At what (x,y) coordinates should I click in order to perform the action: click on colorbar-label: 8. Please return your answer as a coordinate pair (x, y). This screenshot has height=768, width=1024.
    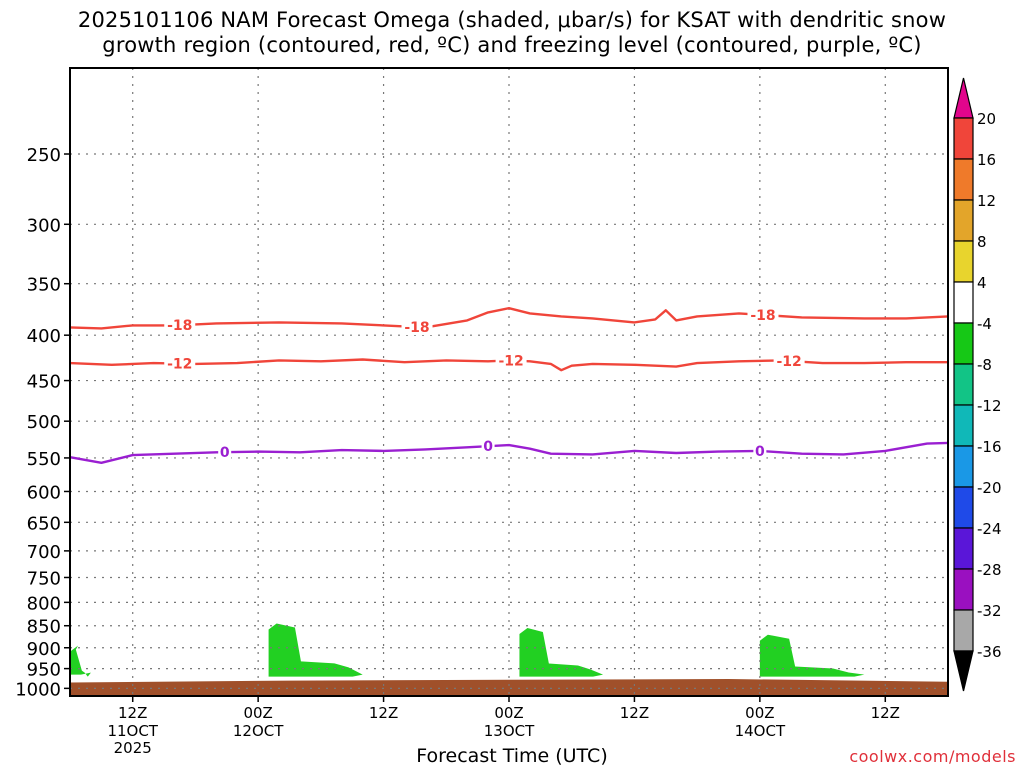
    Looking at the image, I should click on (982, 242).